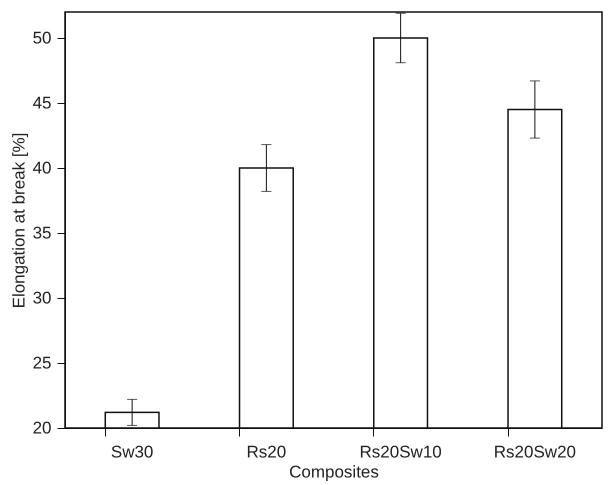 The height and width of the screenshot is (485, 610). I want to click on y-tick-label: 25, so click(42, 363).